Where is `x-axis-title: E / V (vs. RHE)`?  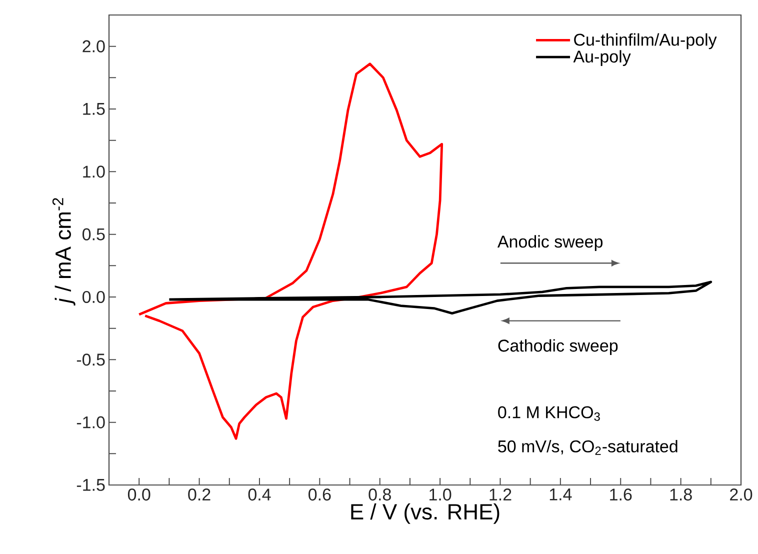
x-axis-title: E / V (vs. RHE) is located at coordinates (425, 513).